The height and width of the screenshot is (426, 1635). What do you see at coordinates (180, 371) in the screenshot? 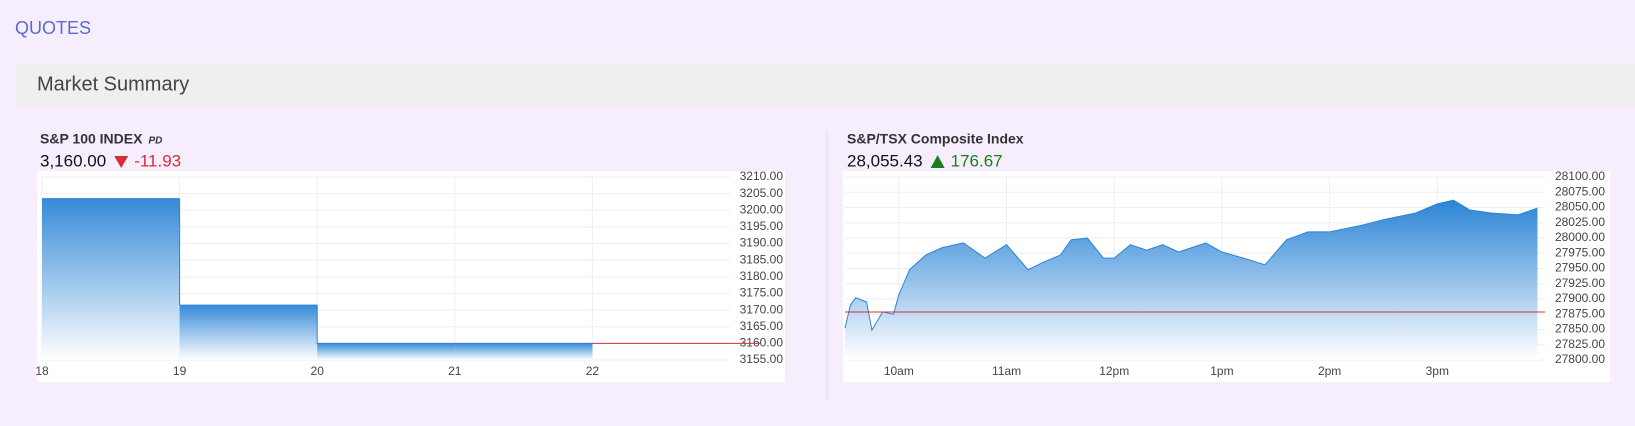
I see `x-tick-label: 19` at bounding box center [180, 371].